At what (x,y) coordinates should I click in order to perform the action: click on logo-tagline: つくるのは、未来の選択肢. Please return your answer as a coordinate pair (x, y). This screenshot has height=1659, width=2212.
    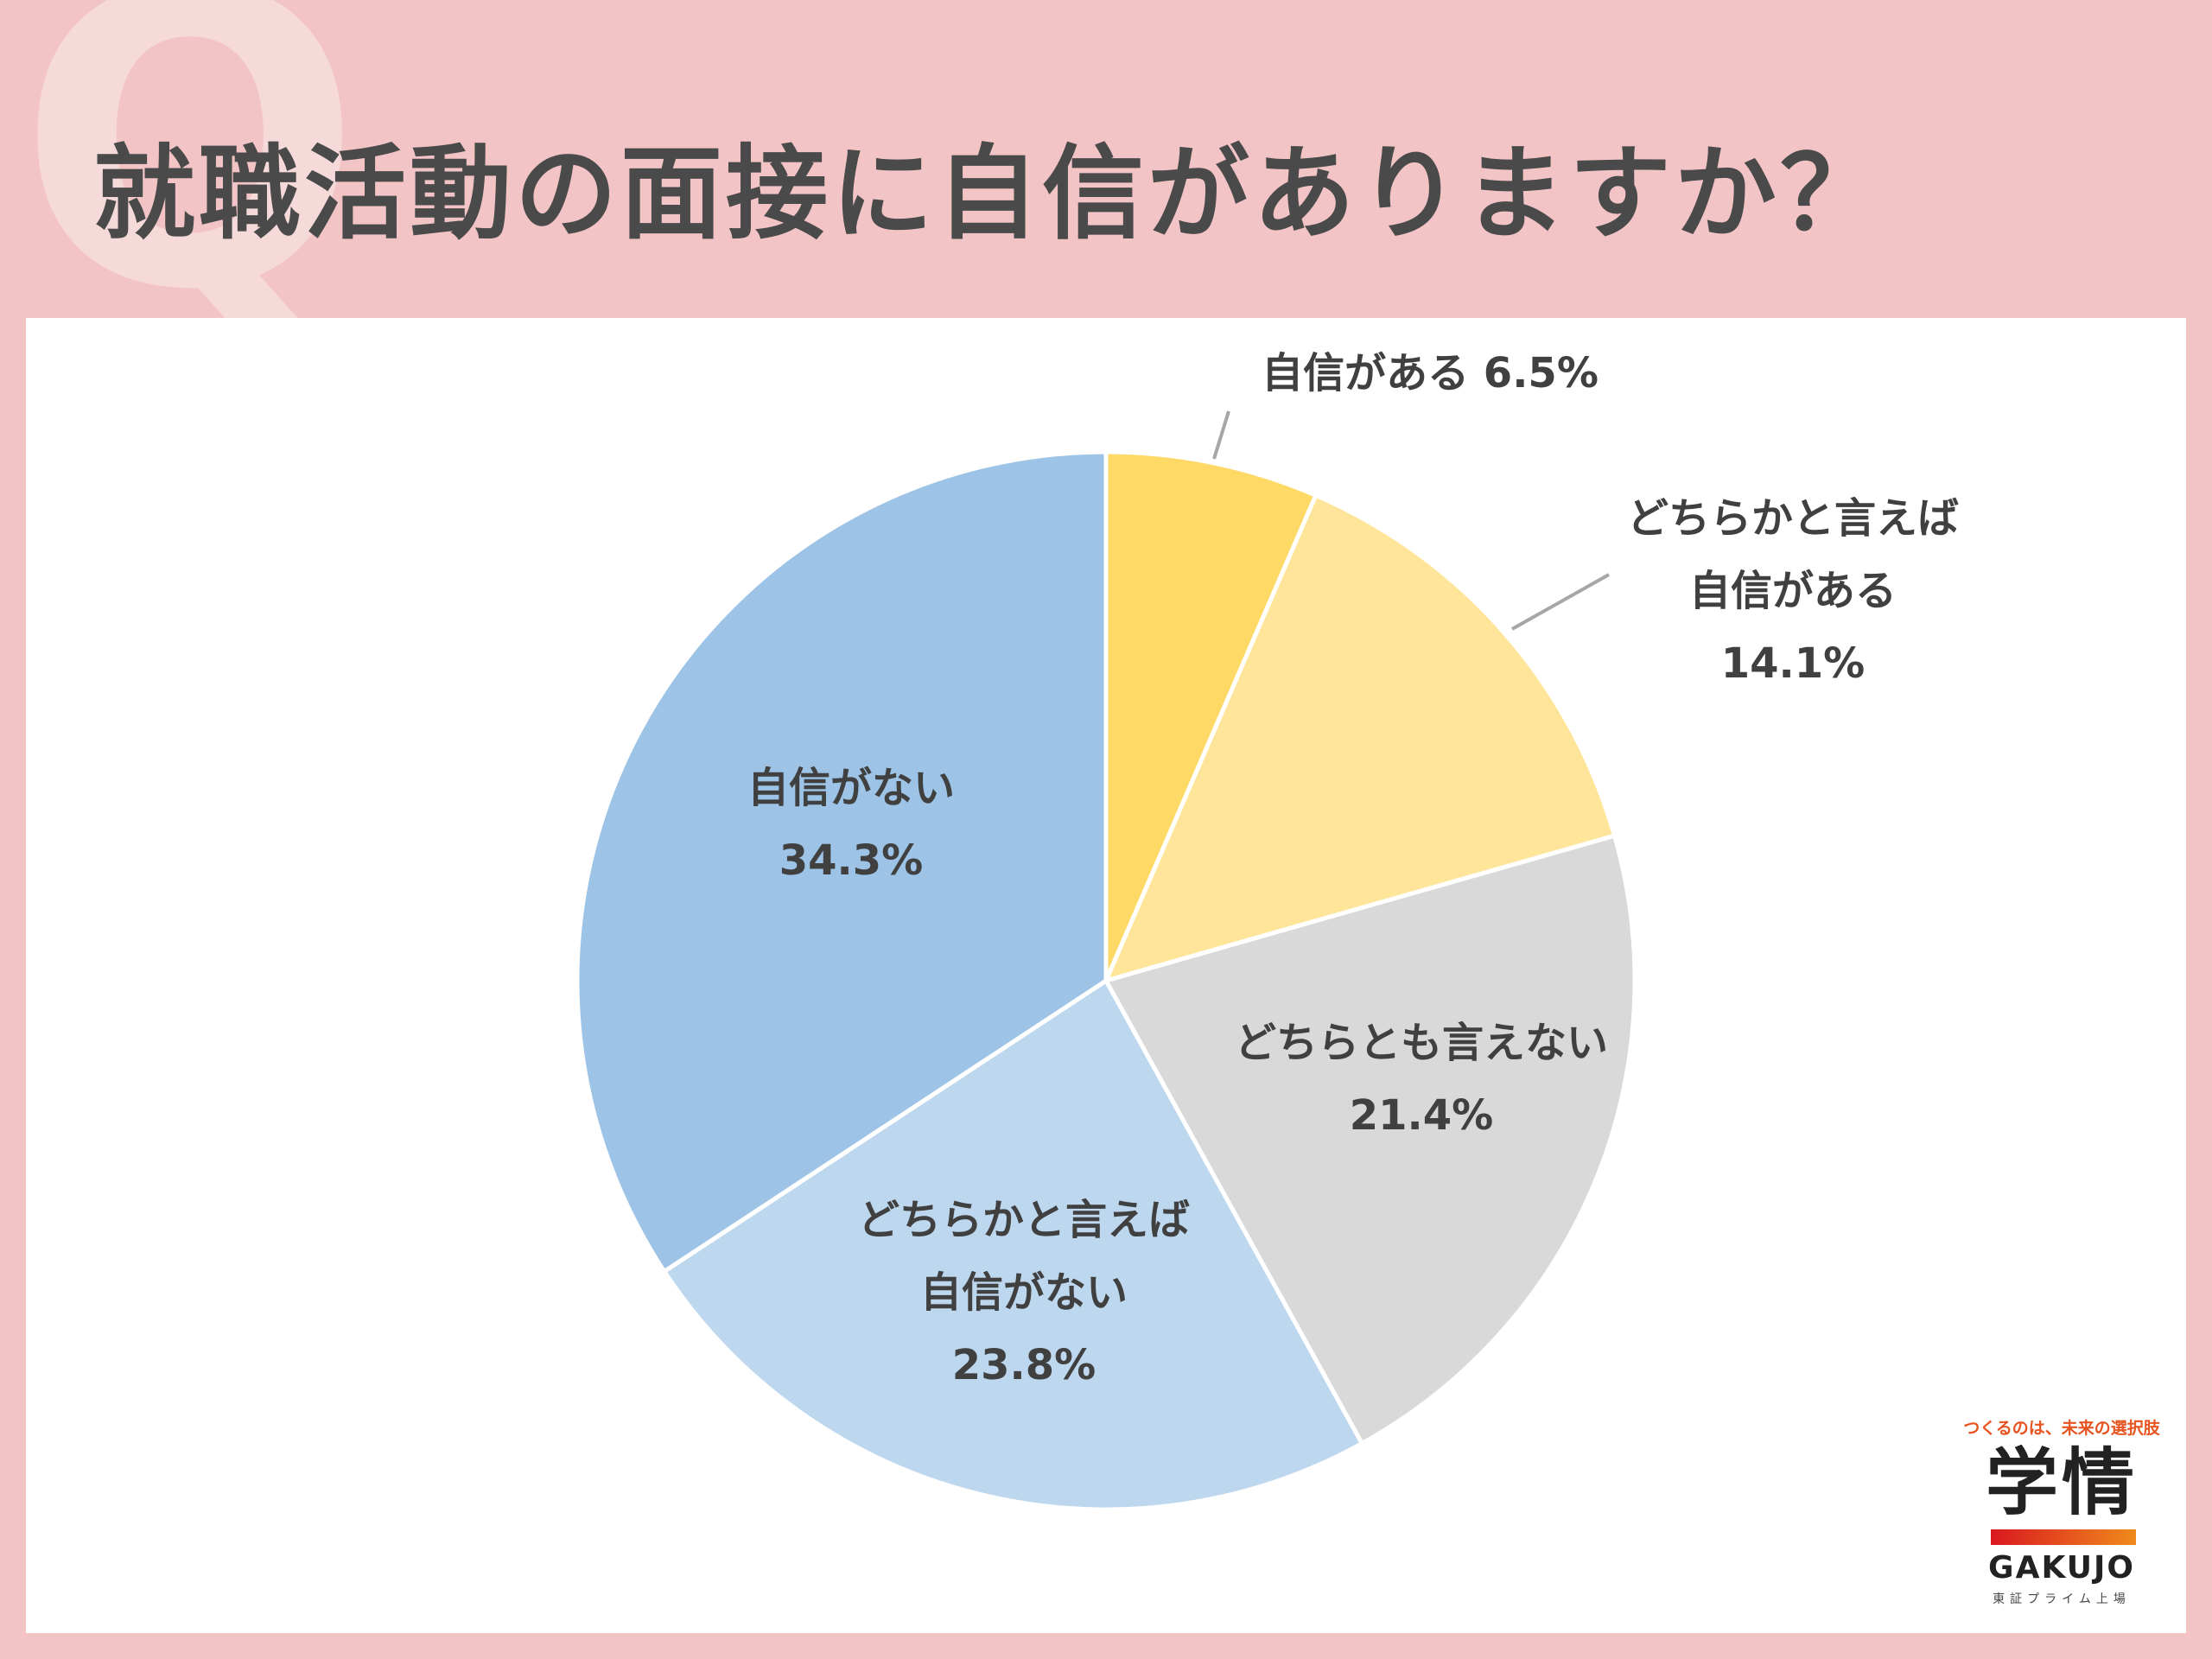
    Looking at the image, I should click on (2061, 1428).